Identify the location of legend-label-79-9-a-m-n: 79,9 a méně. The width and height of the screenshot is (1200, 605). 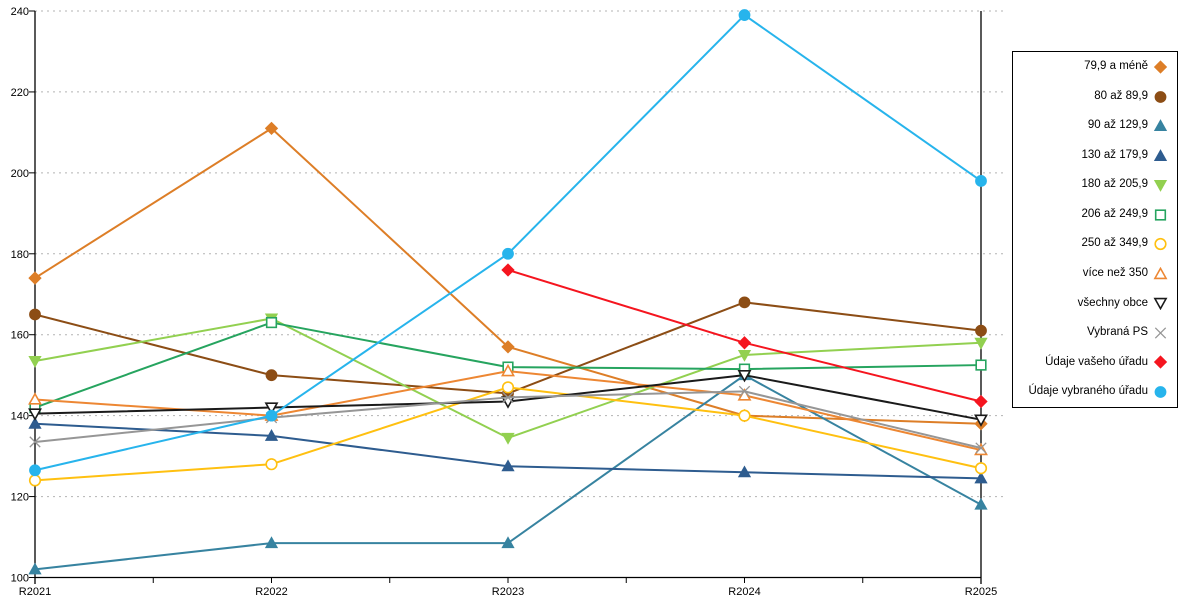
(1116, 66).